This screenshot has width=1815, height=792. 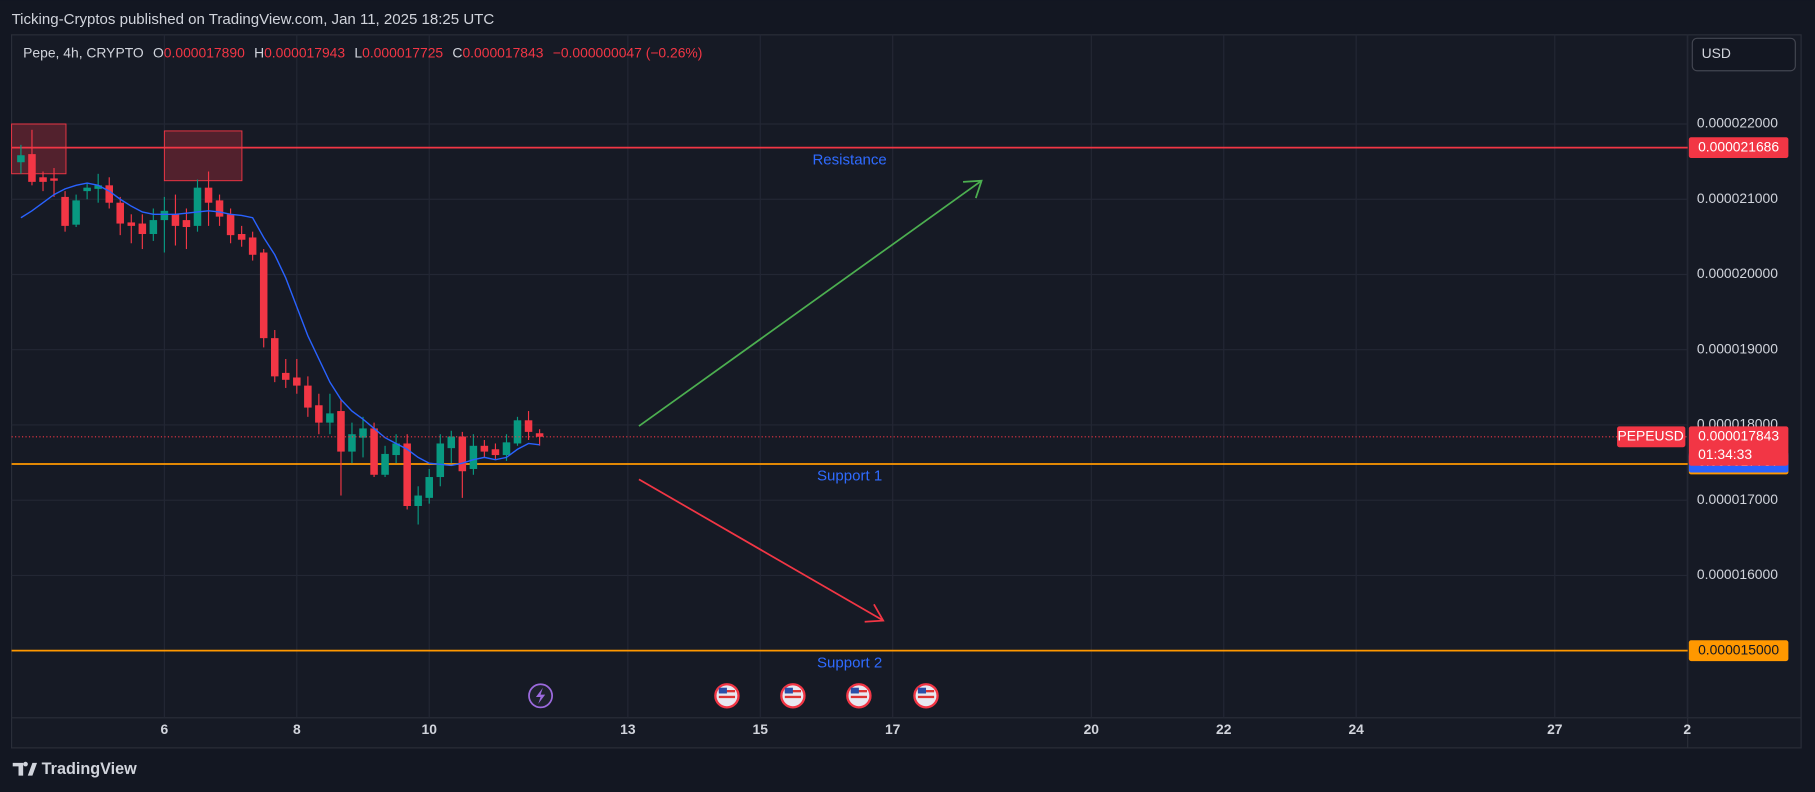 What do you see at coordinates (402, 52) in the screenshot?
I see `legend-value: 0.000017725` at bounding box center [402, 52].